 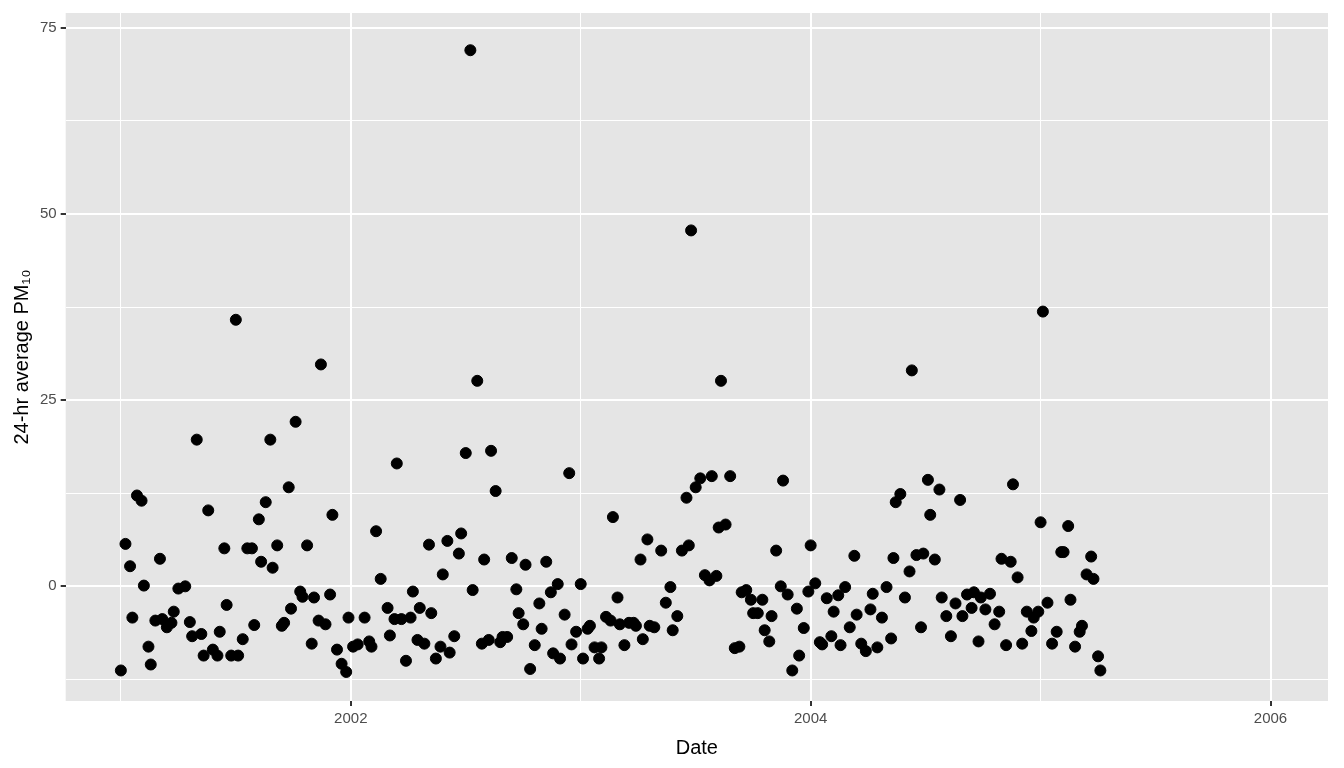 What do you see at coordinates (696, 746) in the screenshot?
I see `x-axis-title: Date` at bounding box center [696, 746].